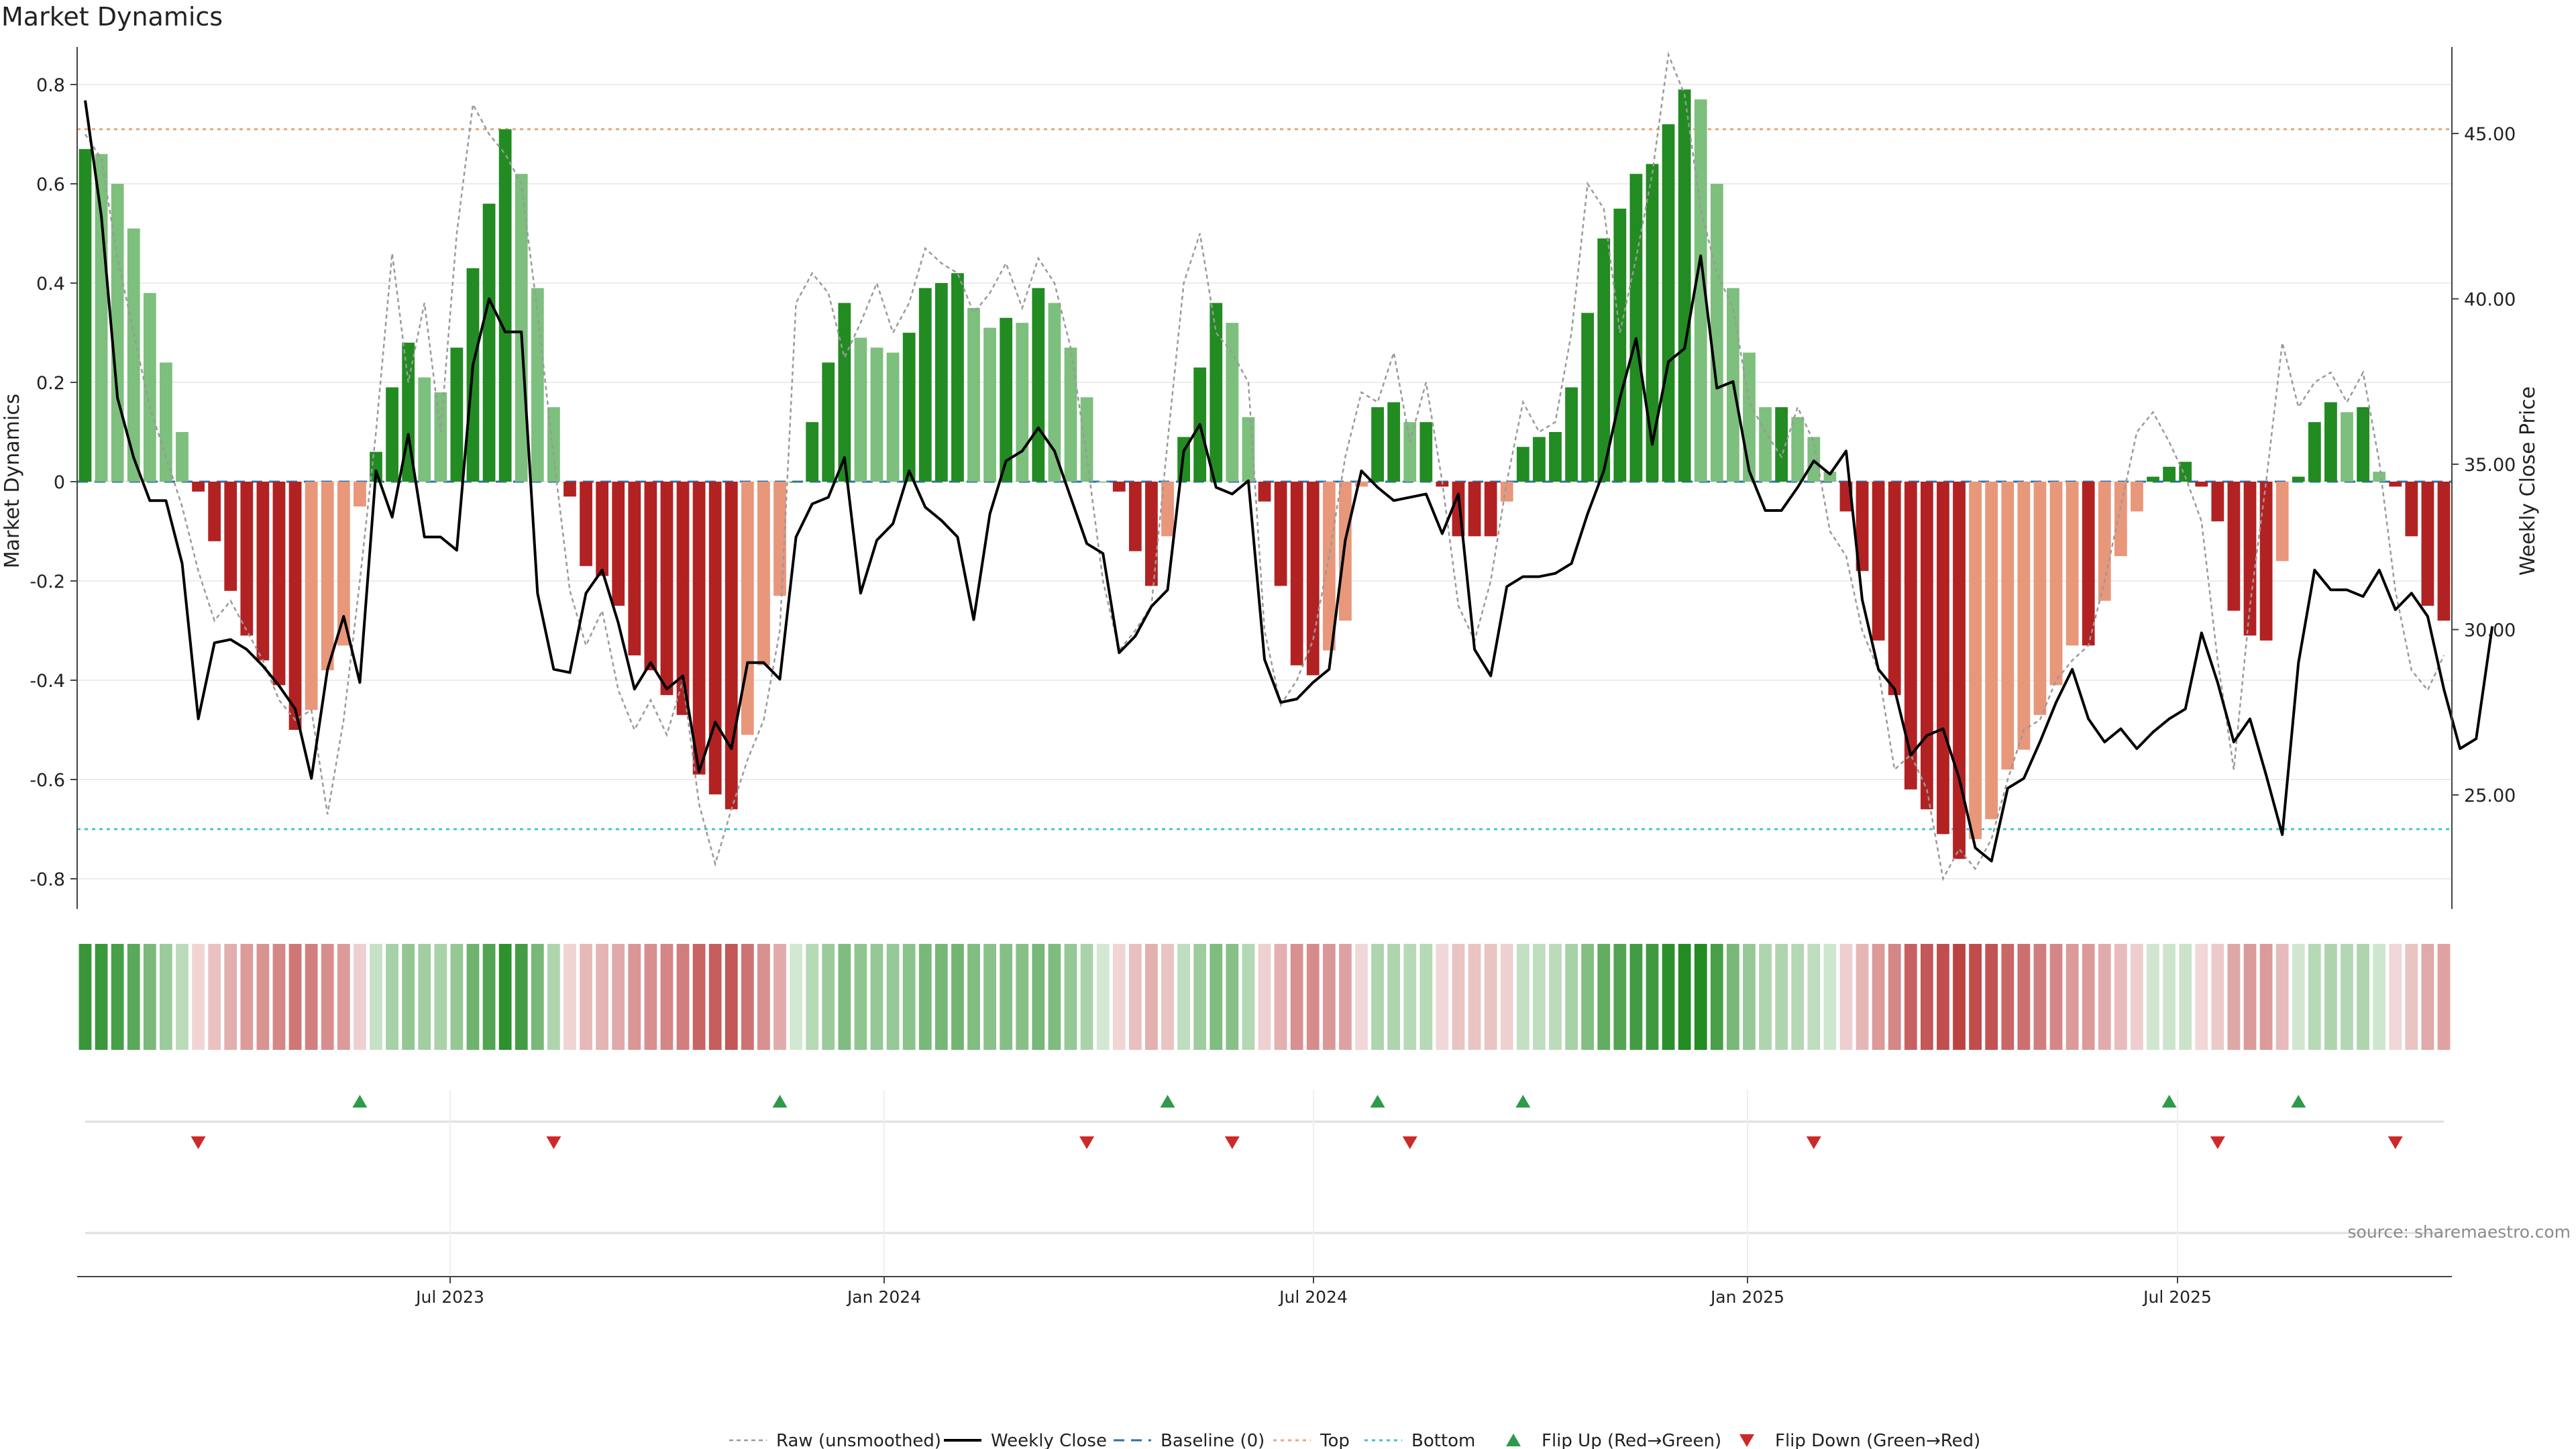  Describe the element at coordinates (883, 1297) in the screenshot. I see `x-tick-label: Jan 2024` at that location.